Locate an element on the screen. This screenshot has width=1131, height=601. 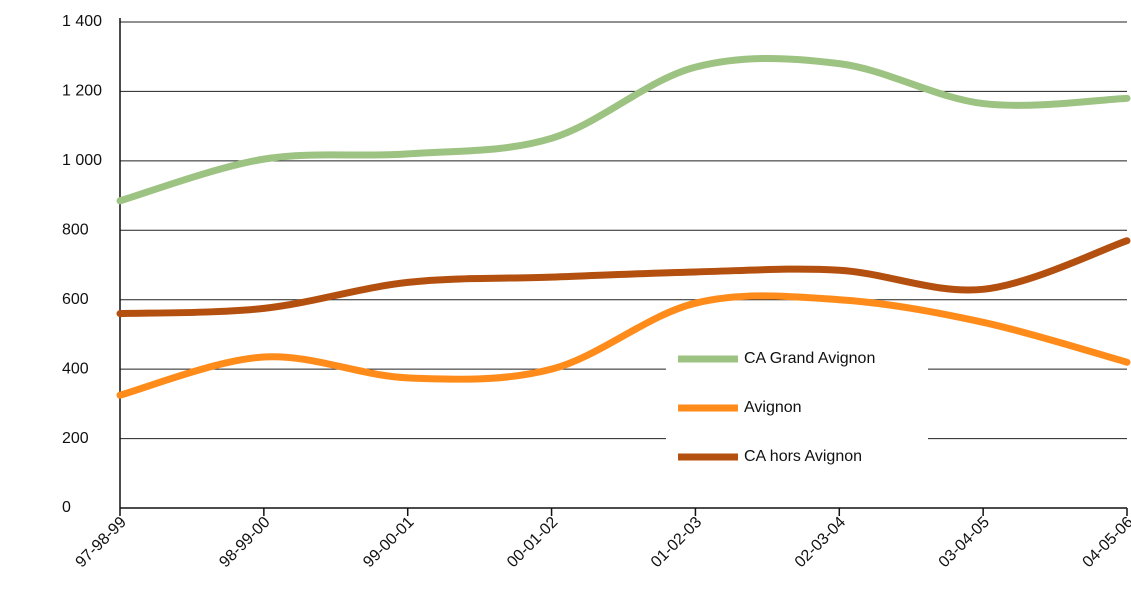
y-tick-label: 1 200 is located at coordinates (82, 91).